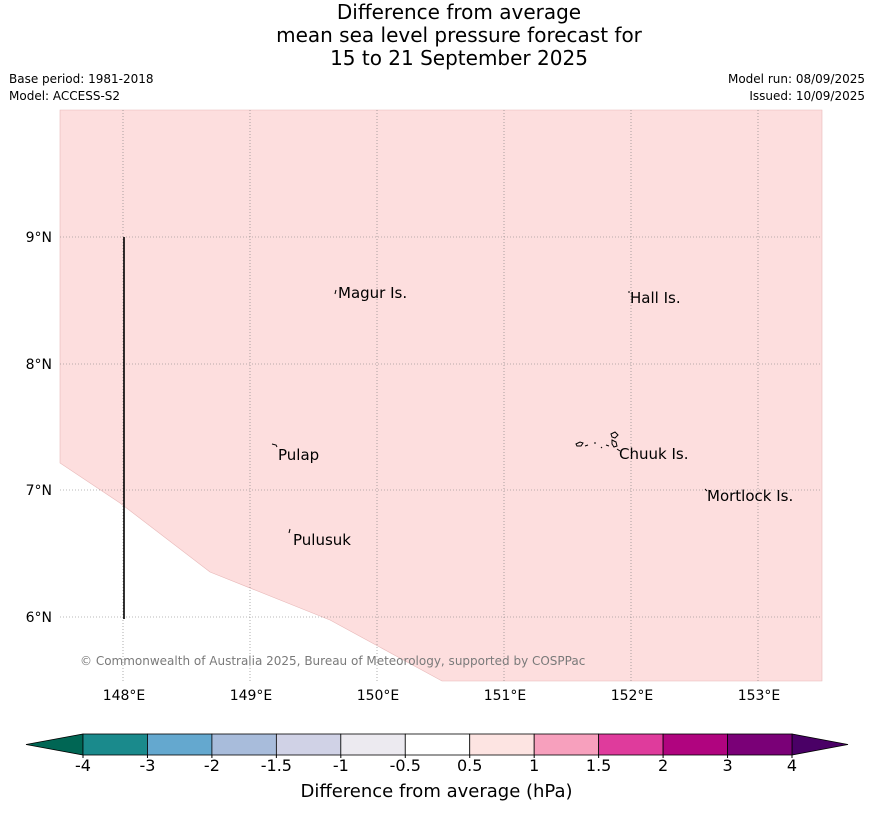 The height and width of the screenshot is (816, 873). I want to click on colorbar-label: Difference from average (hPa), so click(436, 791).